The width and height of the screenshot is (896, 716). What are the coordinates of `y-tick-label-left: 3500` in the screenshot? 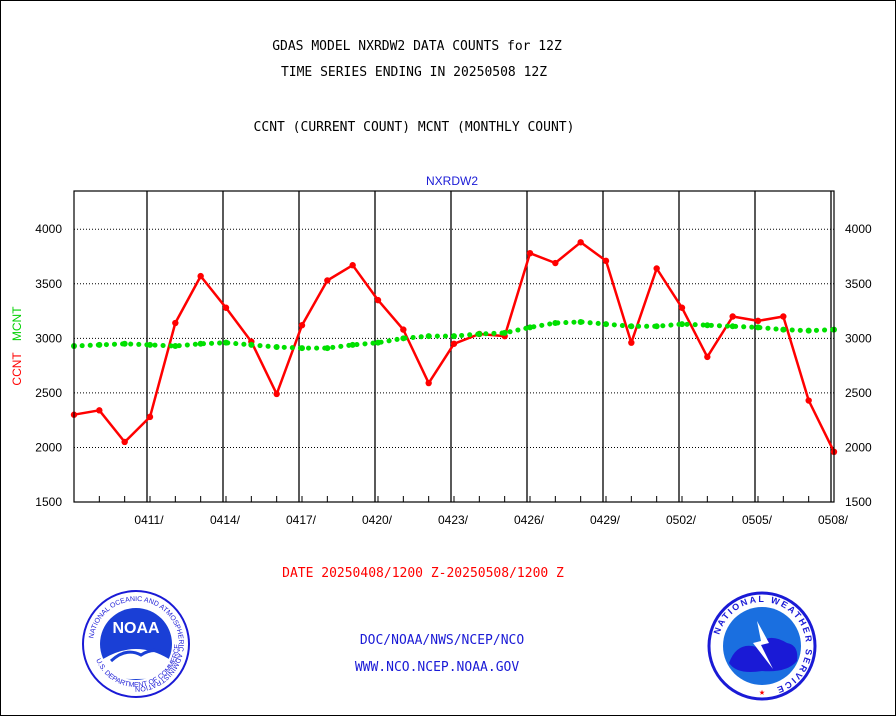 It's located at (48, 284).